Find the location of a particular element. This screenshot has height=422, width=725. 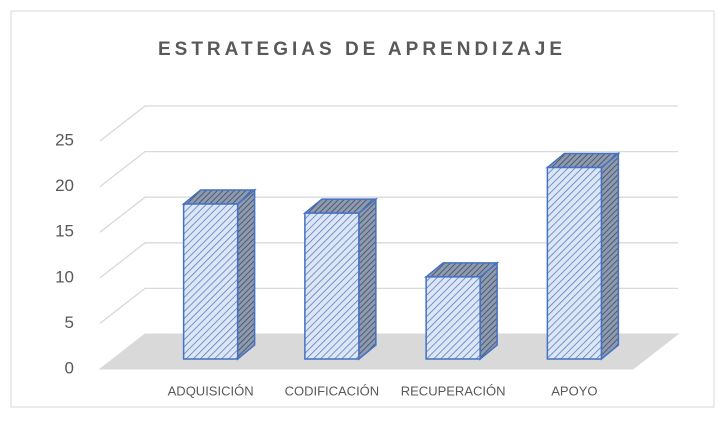

y-tick-label: 15 is located at coordinates (64, 231).